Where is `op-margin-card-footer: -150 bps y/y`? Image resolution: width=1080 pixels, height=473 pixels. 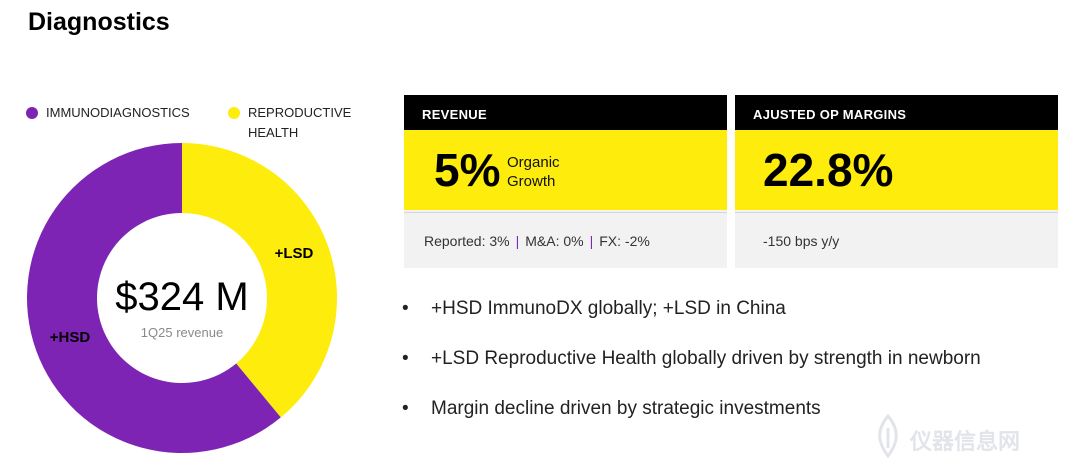
op-margin-card-footer: -150 bps y/y is located at coordinates (896, 240).